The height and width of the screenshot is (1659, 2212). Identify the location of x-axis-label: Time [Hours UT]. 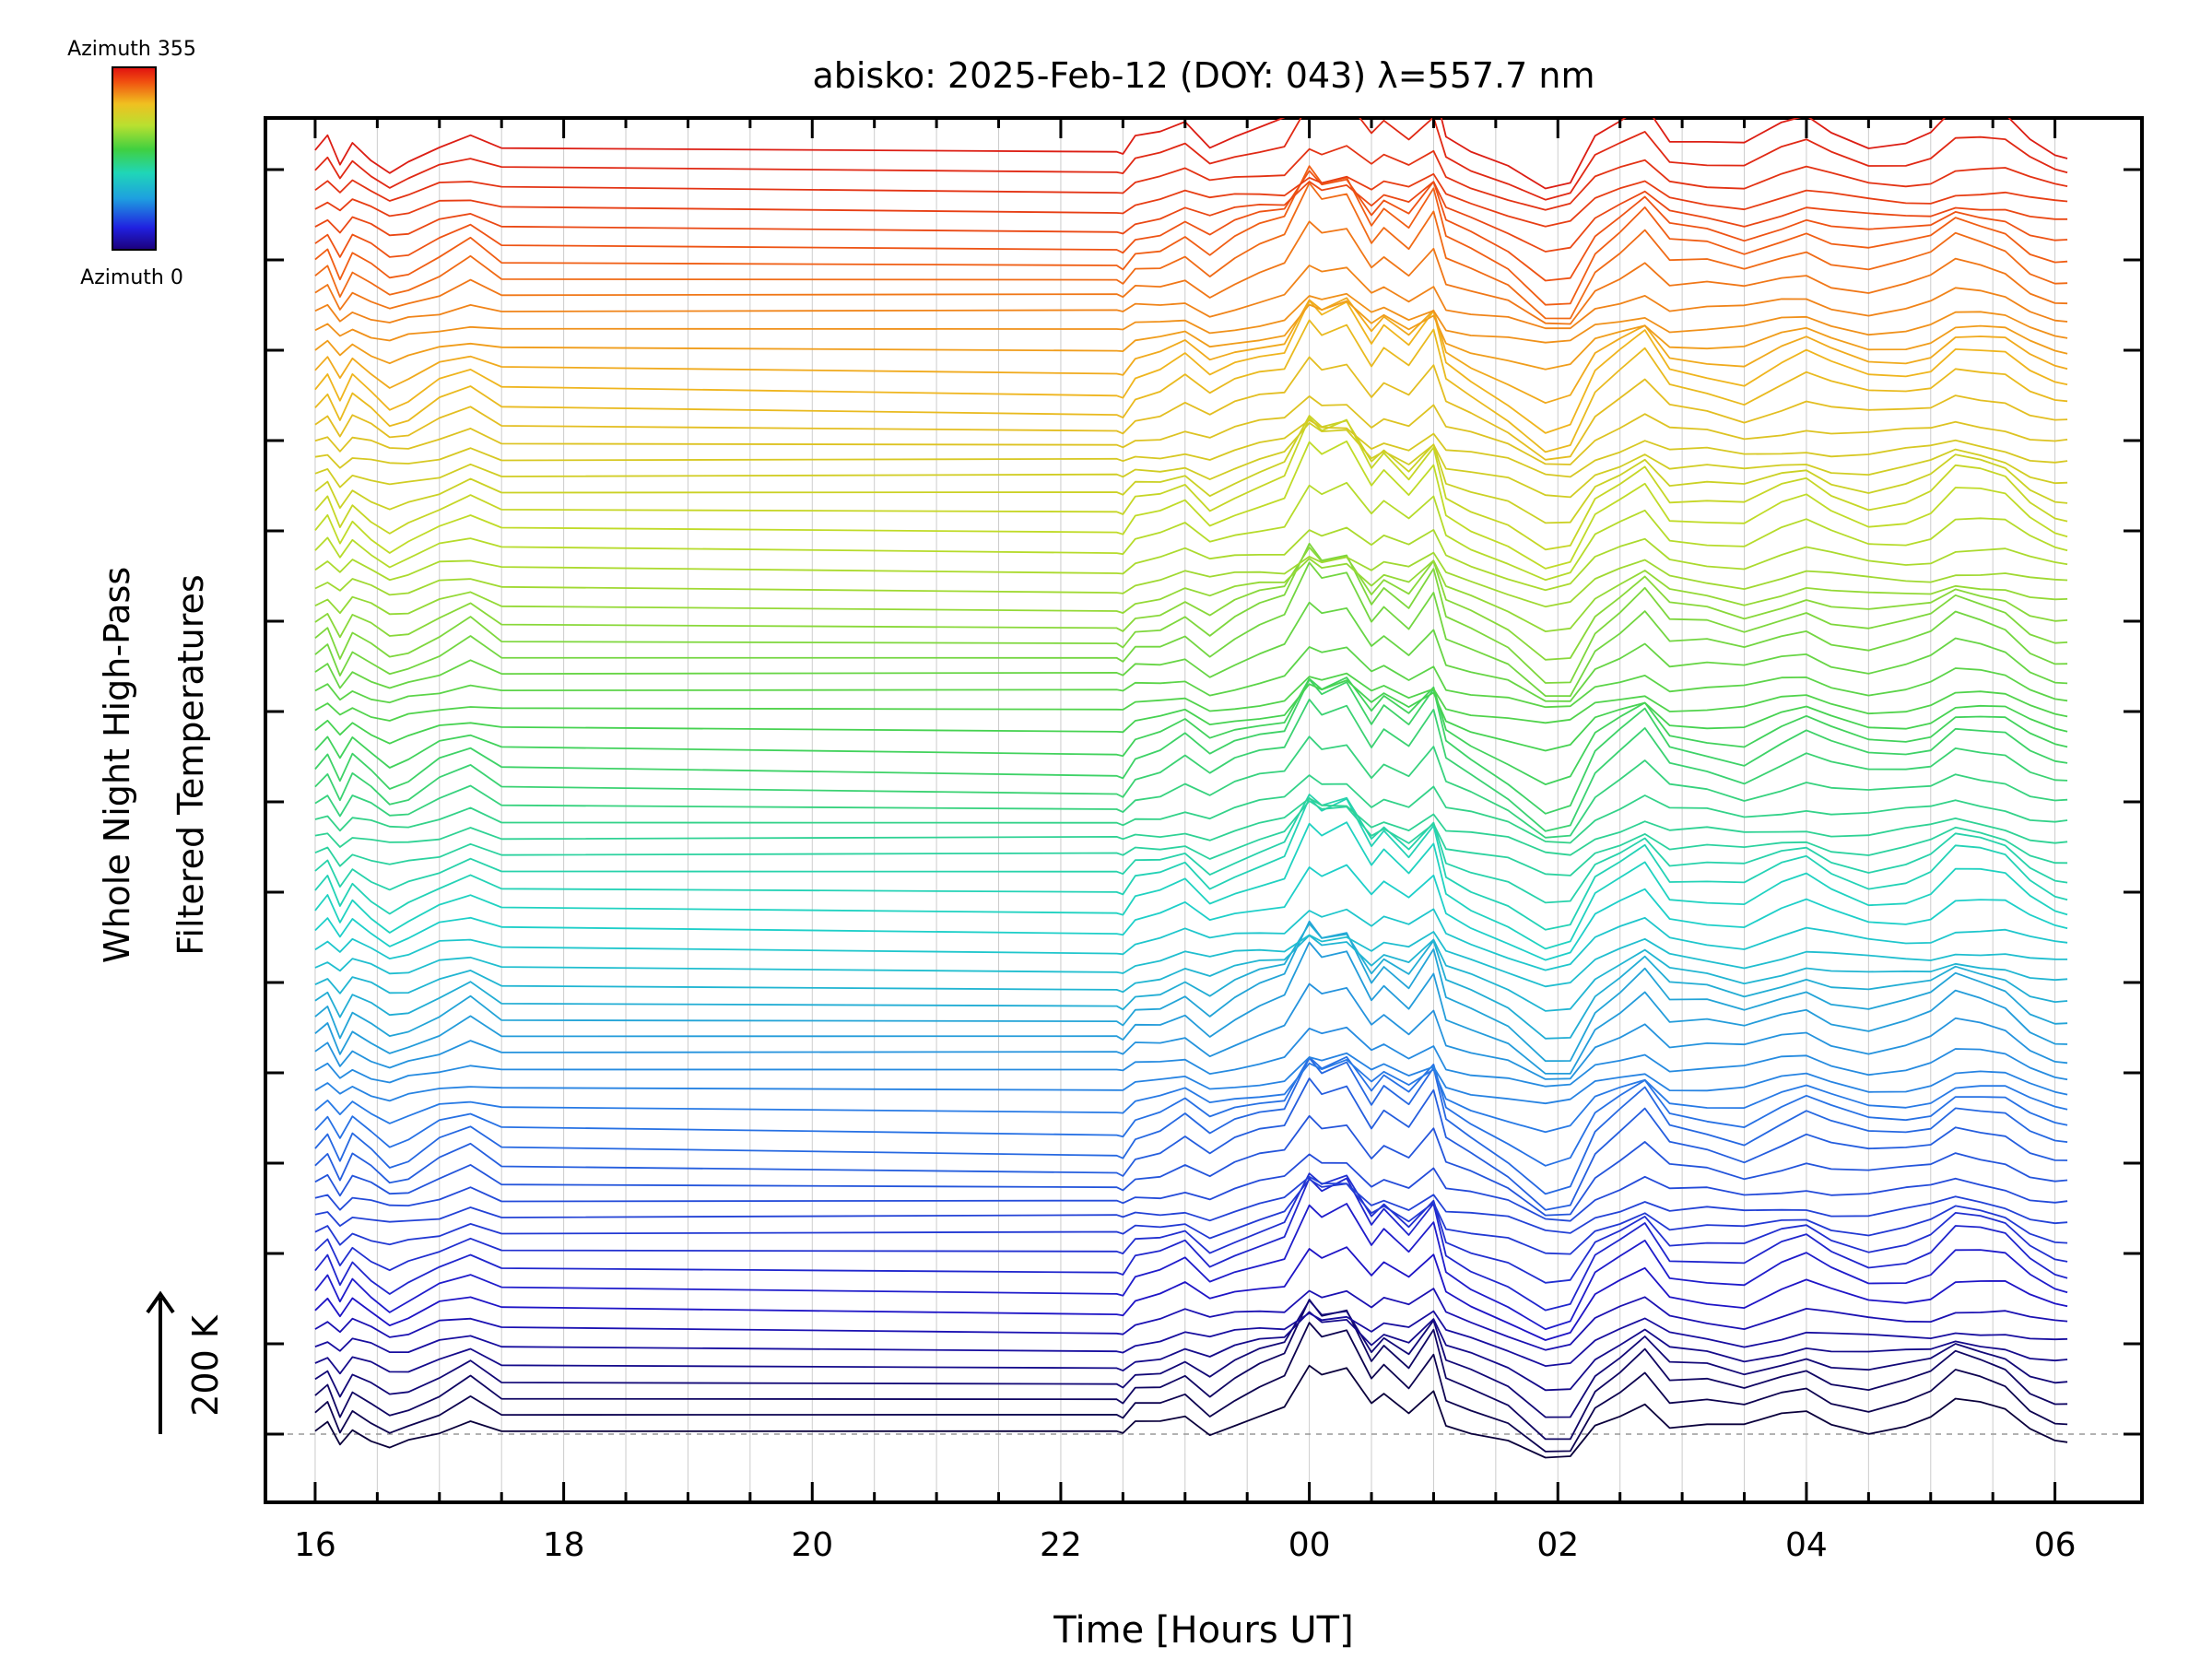
(1203, 1630).